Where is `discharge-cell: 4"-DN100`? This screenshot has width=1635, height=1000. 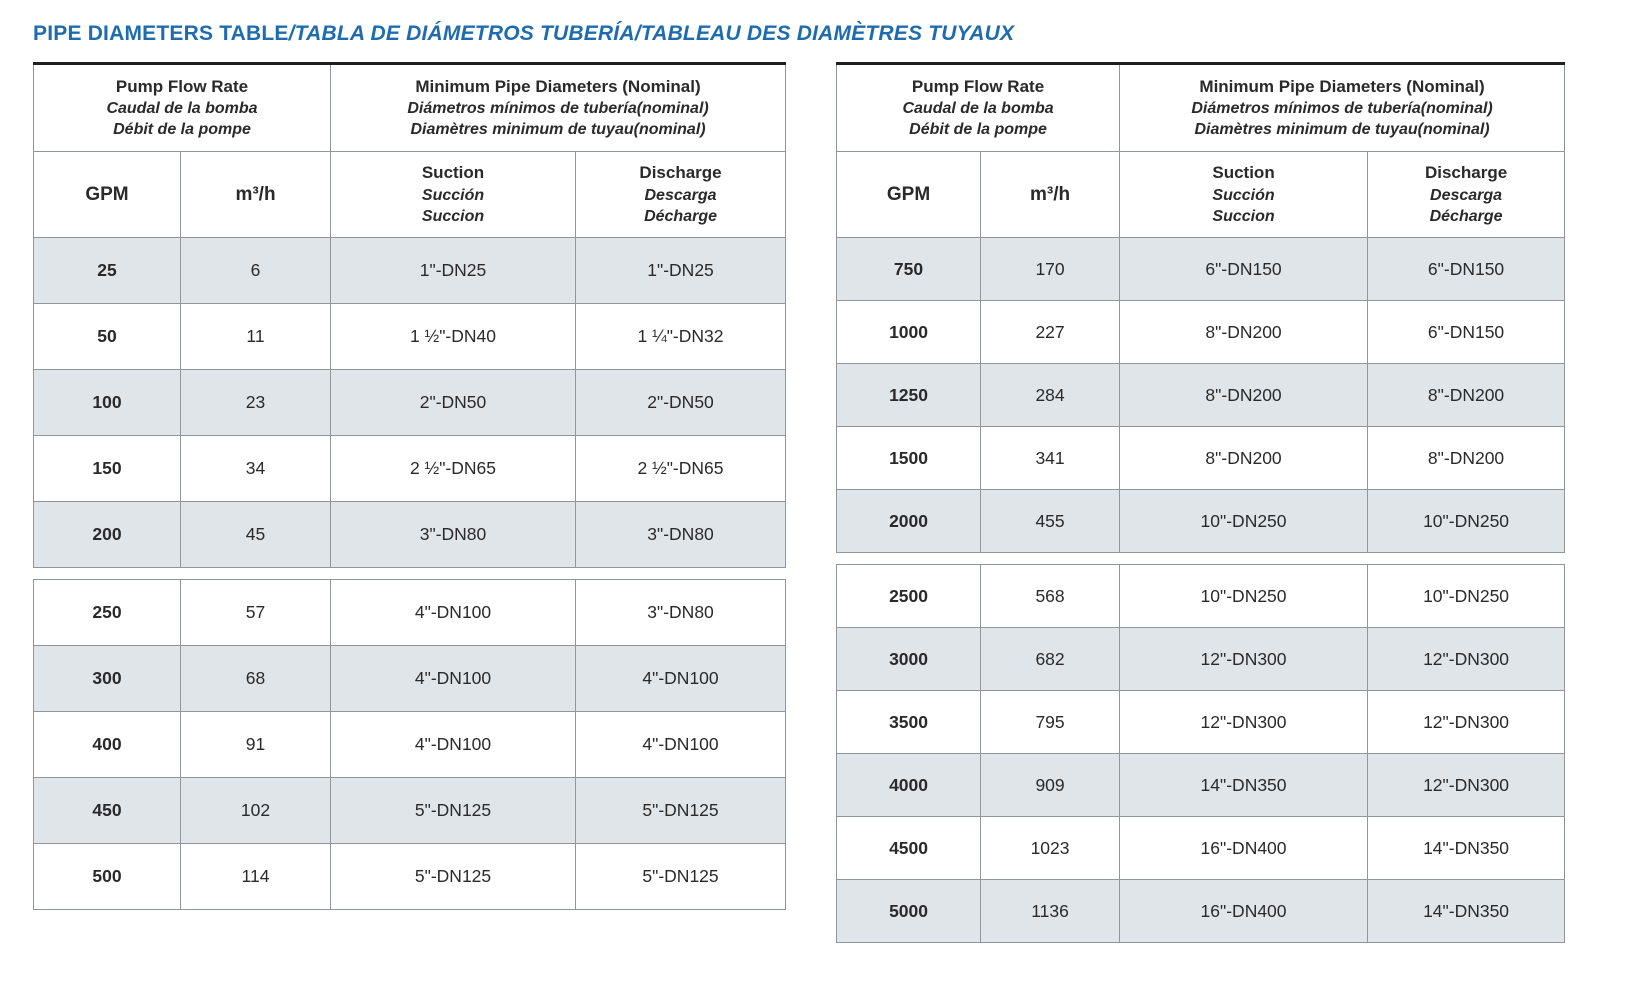
discharge-cell: 4"-DN100 is located at coordinates (681, 678).